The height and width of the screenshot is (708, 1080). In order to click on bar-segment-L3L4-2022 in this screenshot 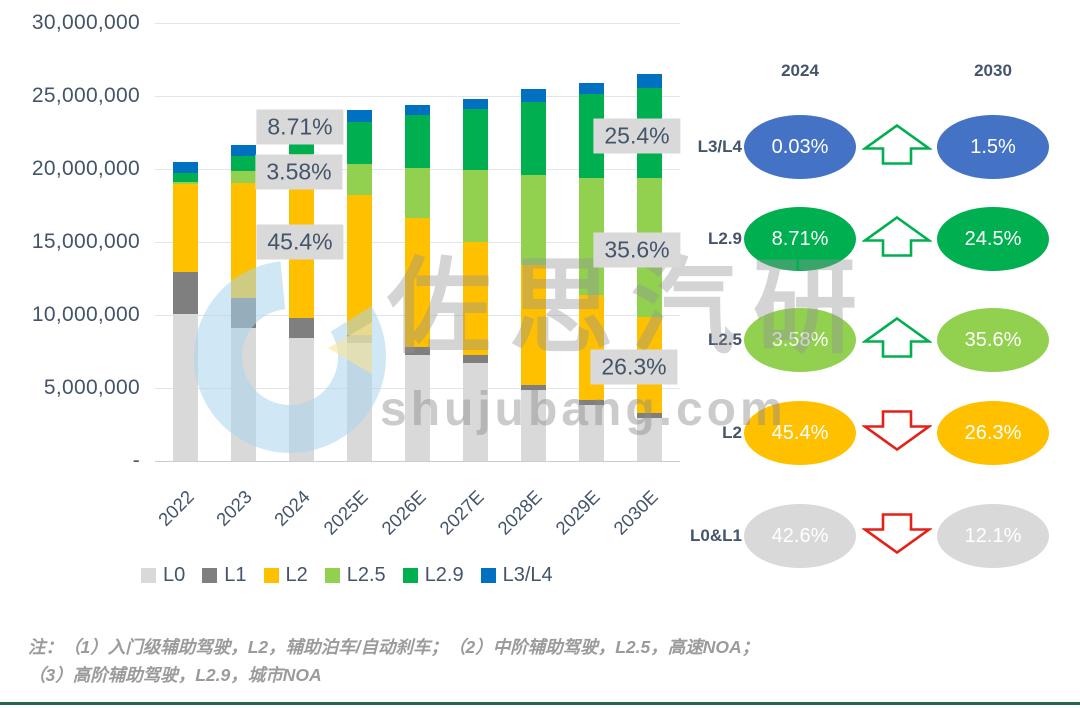, I will do `click(185, 167)`.